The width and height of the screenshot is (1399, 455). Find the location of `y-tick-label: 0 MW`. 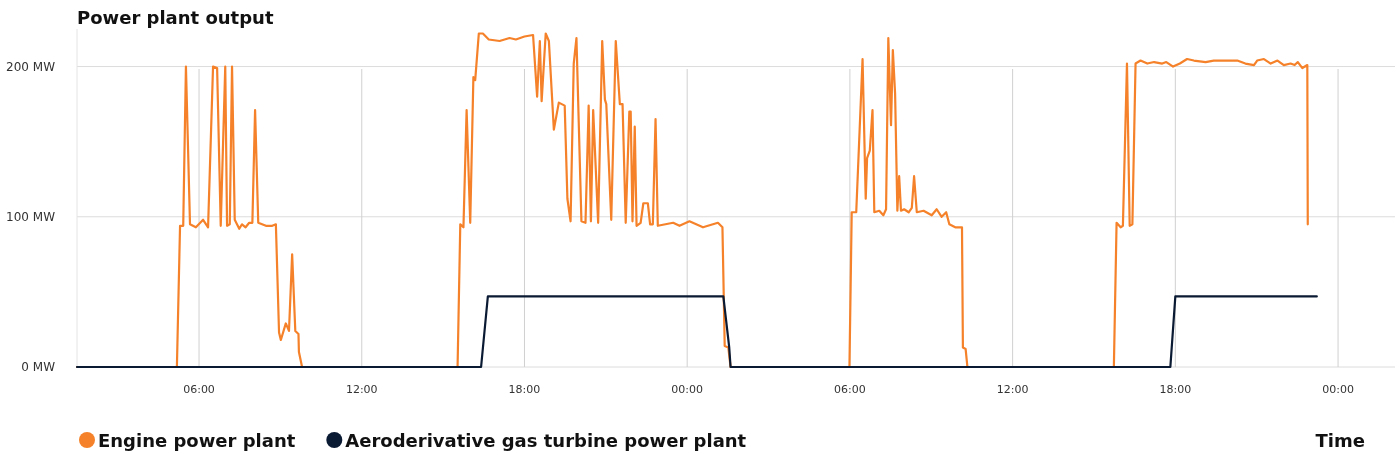

y-tick-label: 0 MW is located at coordinates (38, 367).